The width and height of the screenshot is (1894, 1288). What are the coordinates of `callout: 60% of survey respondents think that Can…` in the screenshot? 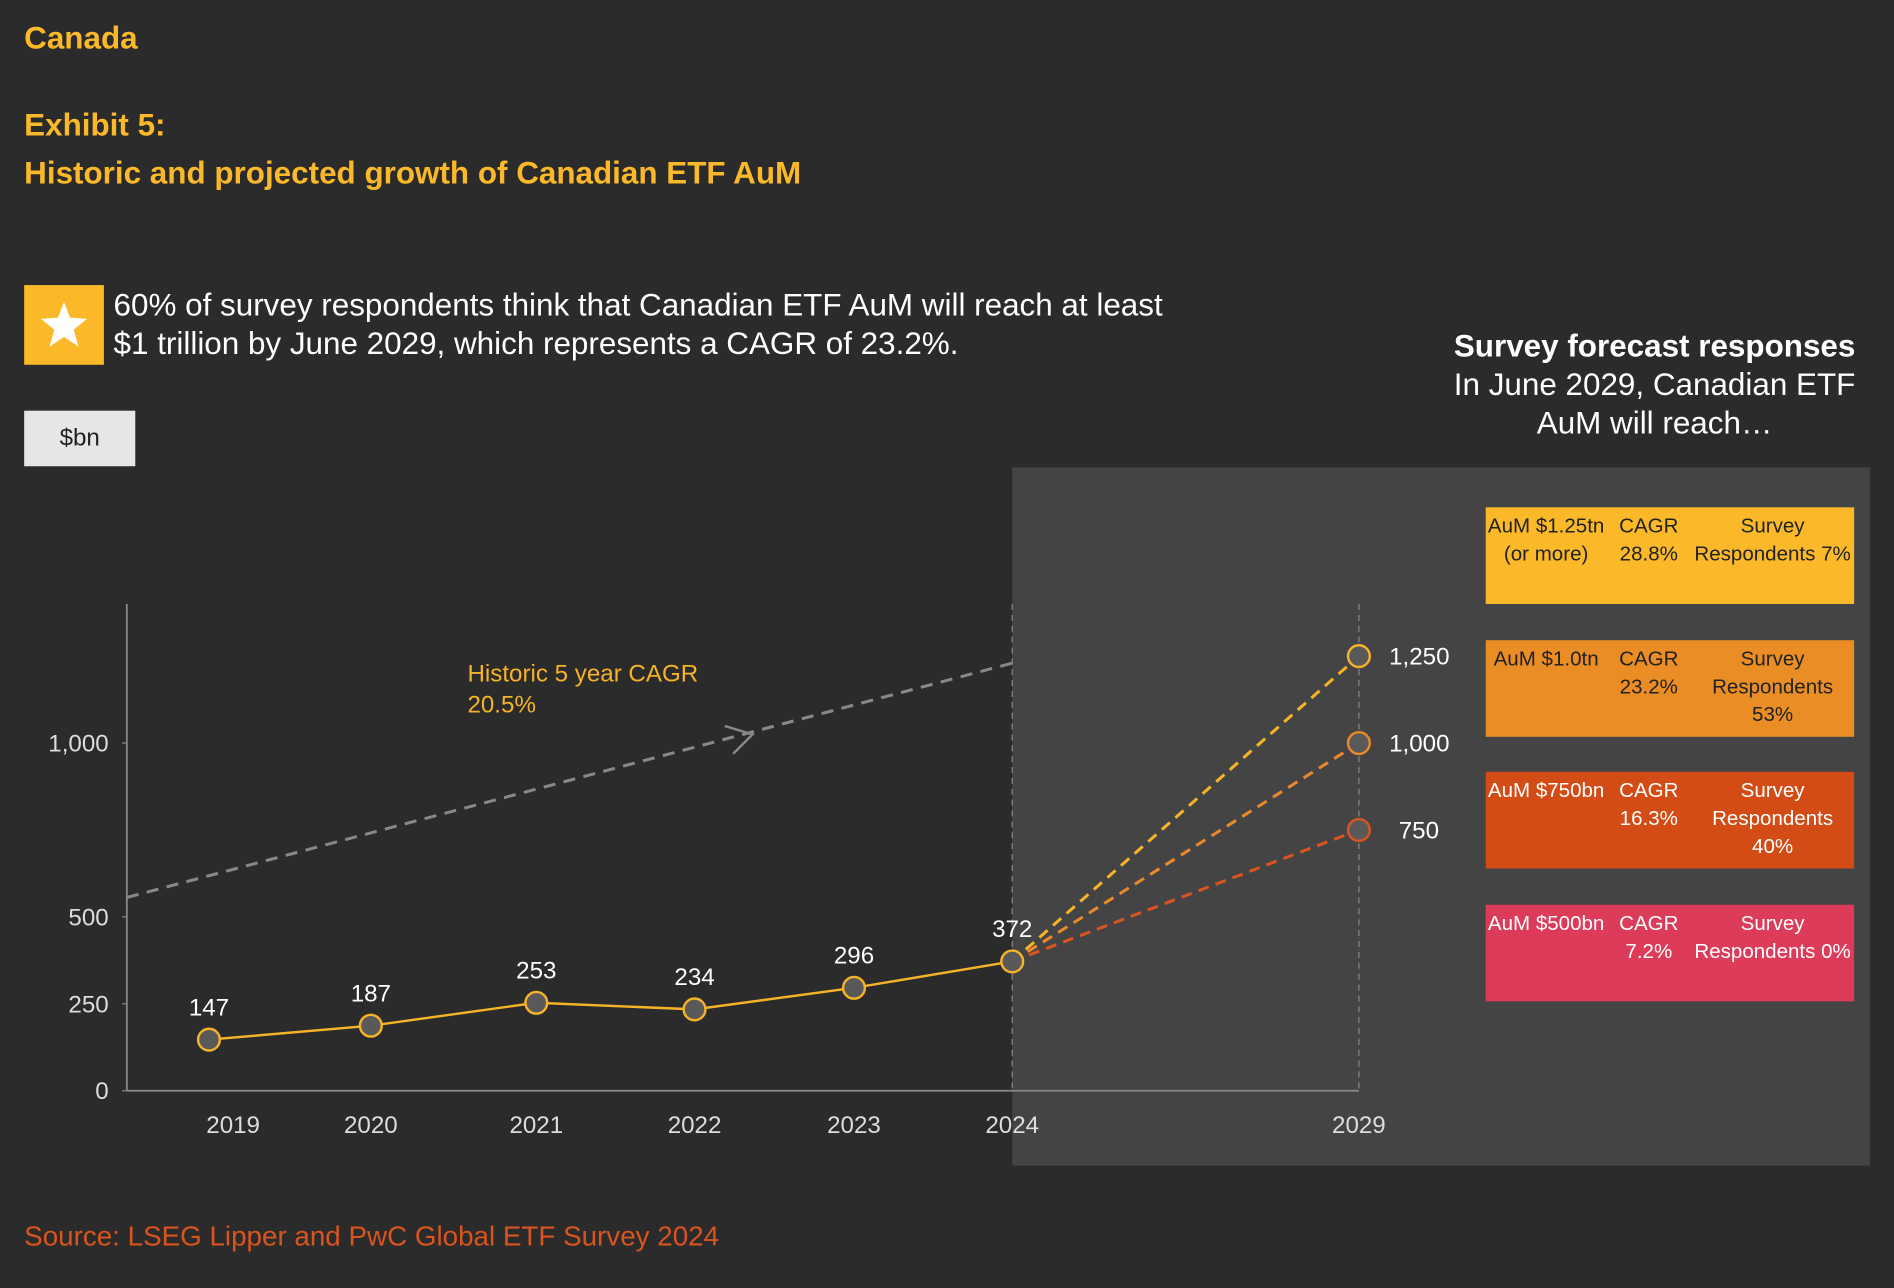 It's located at (638, 323).